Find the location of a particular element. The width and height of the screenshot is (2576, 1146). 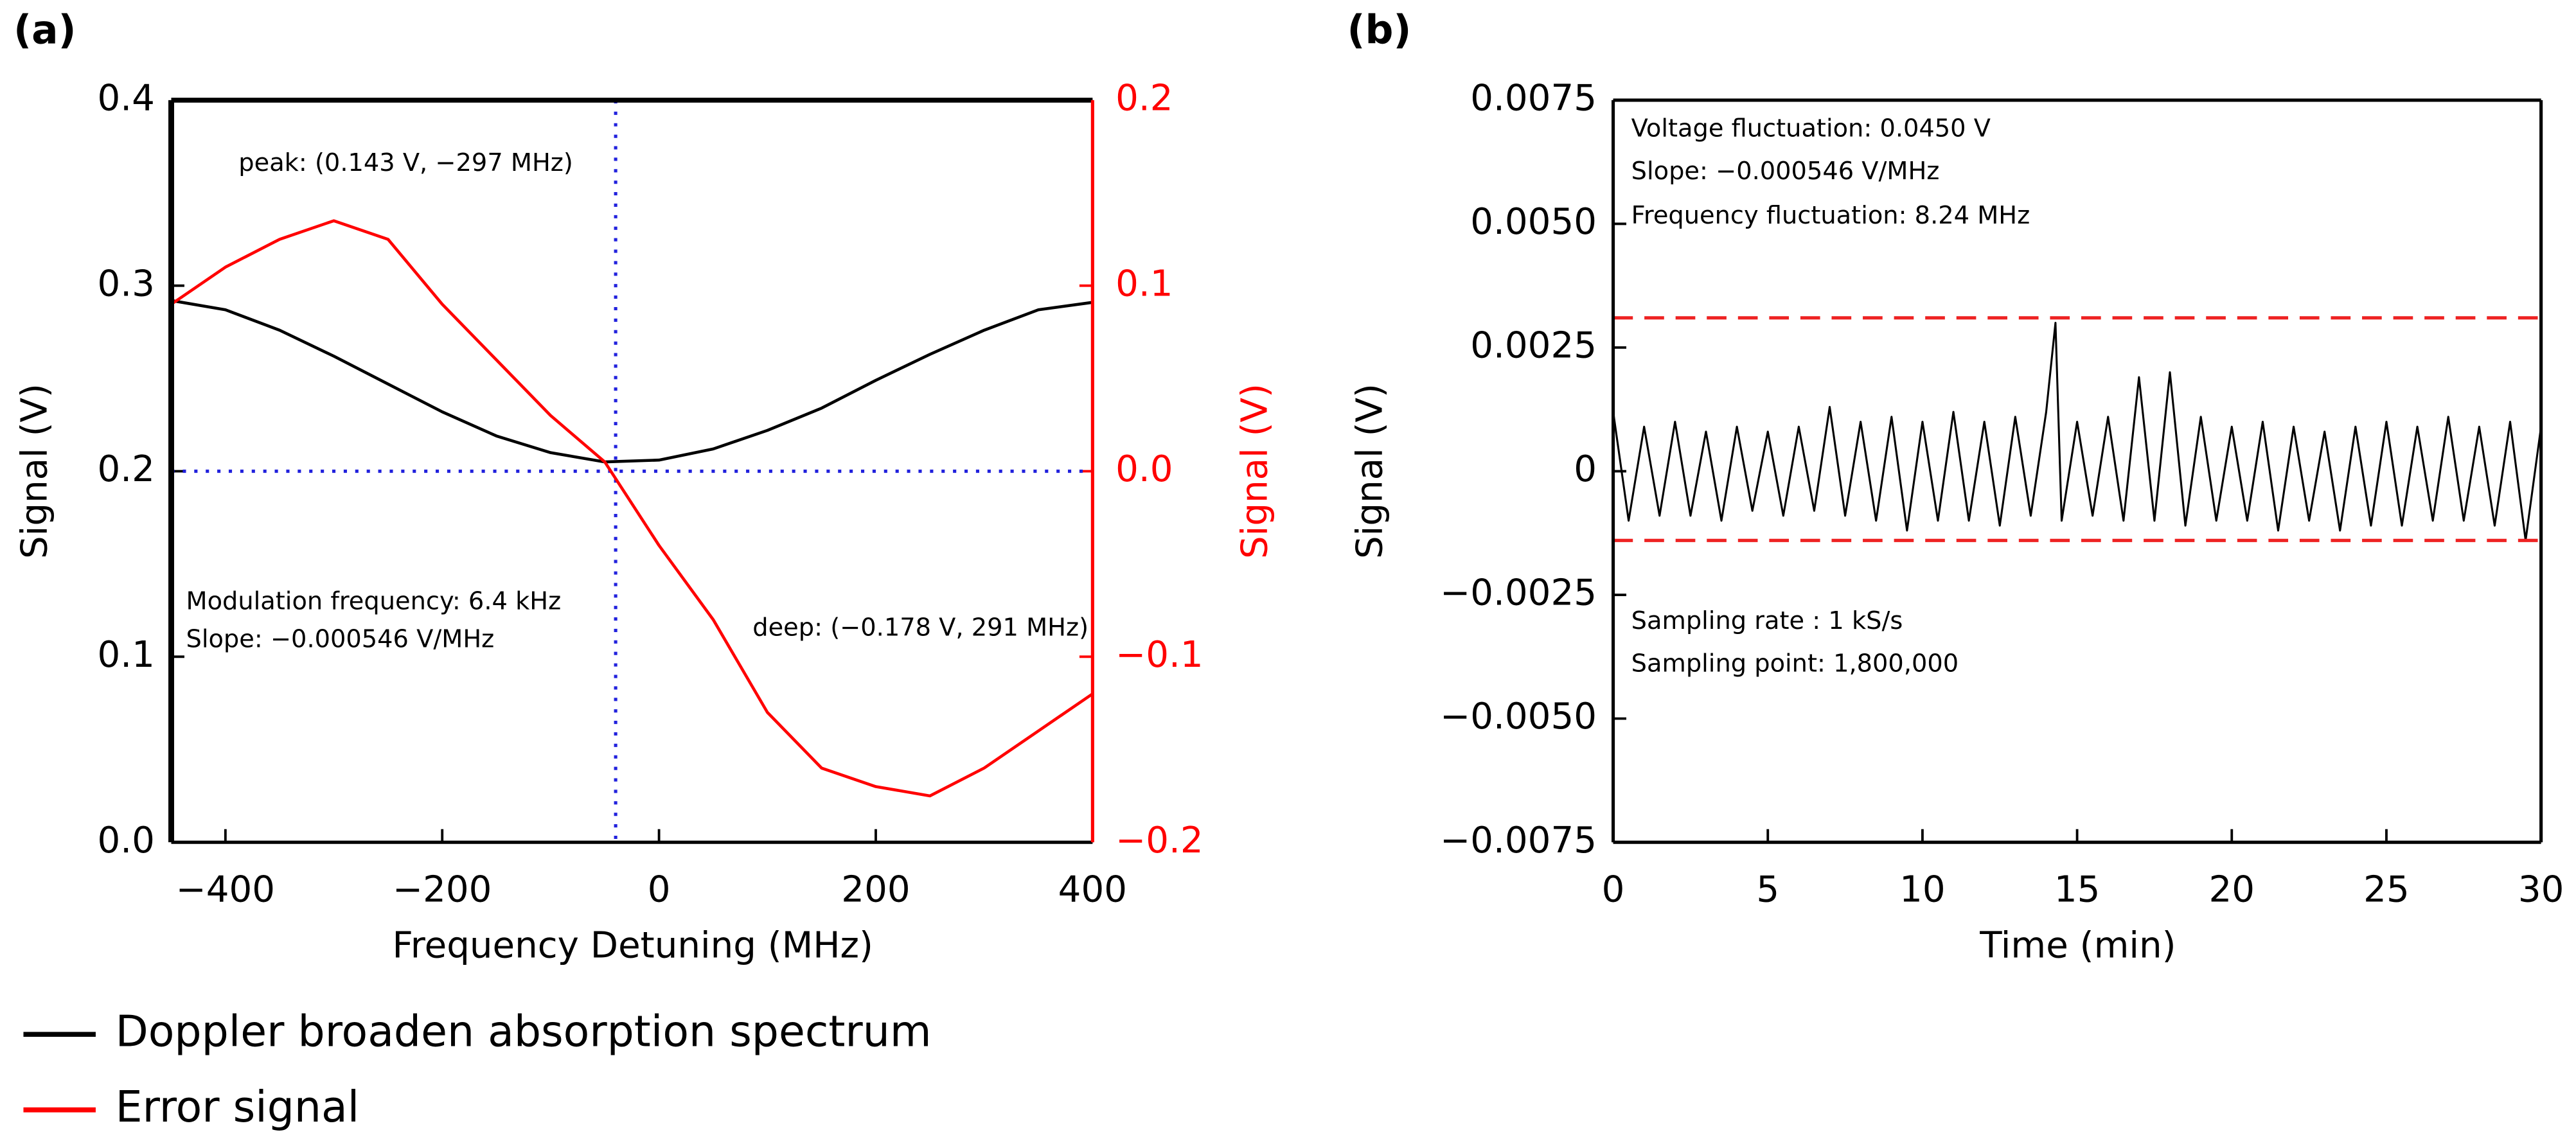

y2-tick-label: −0.2 is located at coordinates (1160, 840).